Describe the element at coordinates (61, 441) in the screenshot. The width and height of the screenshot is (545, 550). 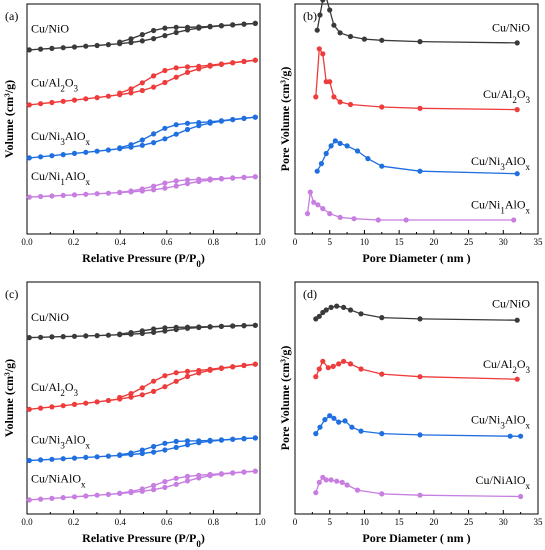
I see `series-label: Cu/Ni3AlOx` at that location.